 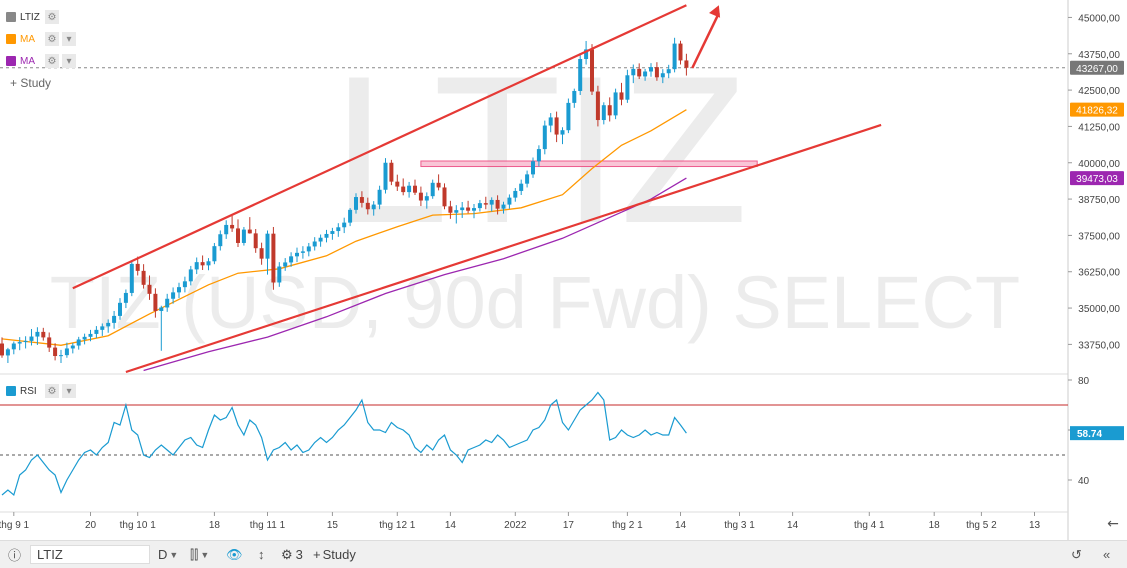 What do you see at coordinates (234, 554) in the screenshot?
I see `eye-icon: 👁` at bounding box center [234, 554].